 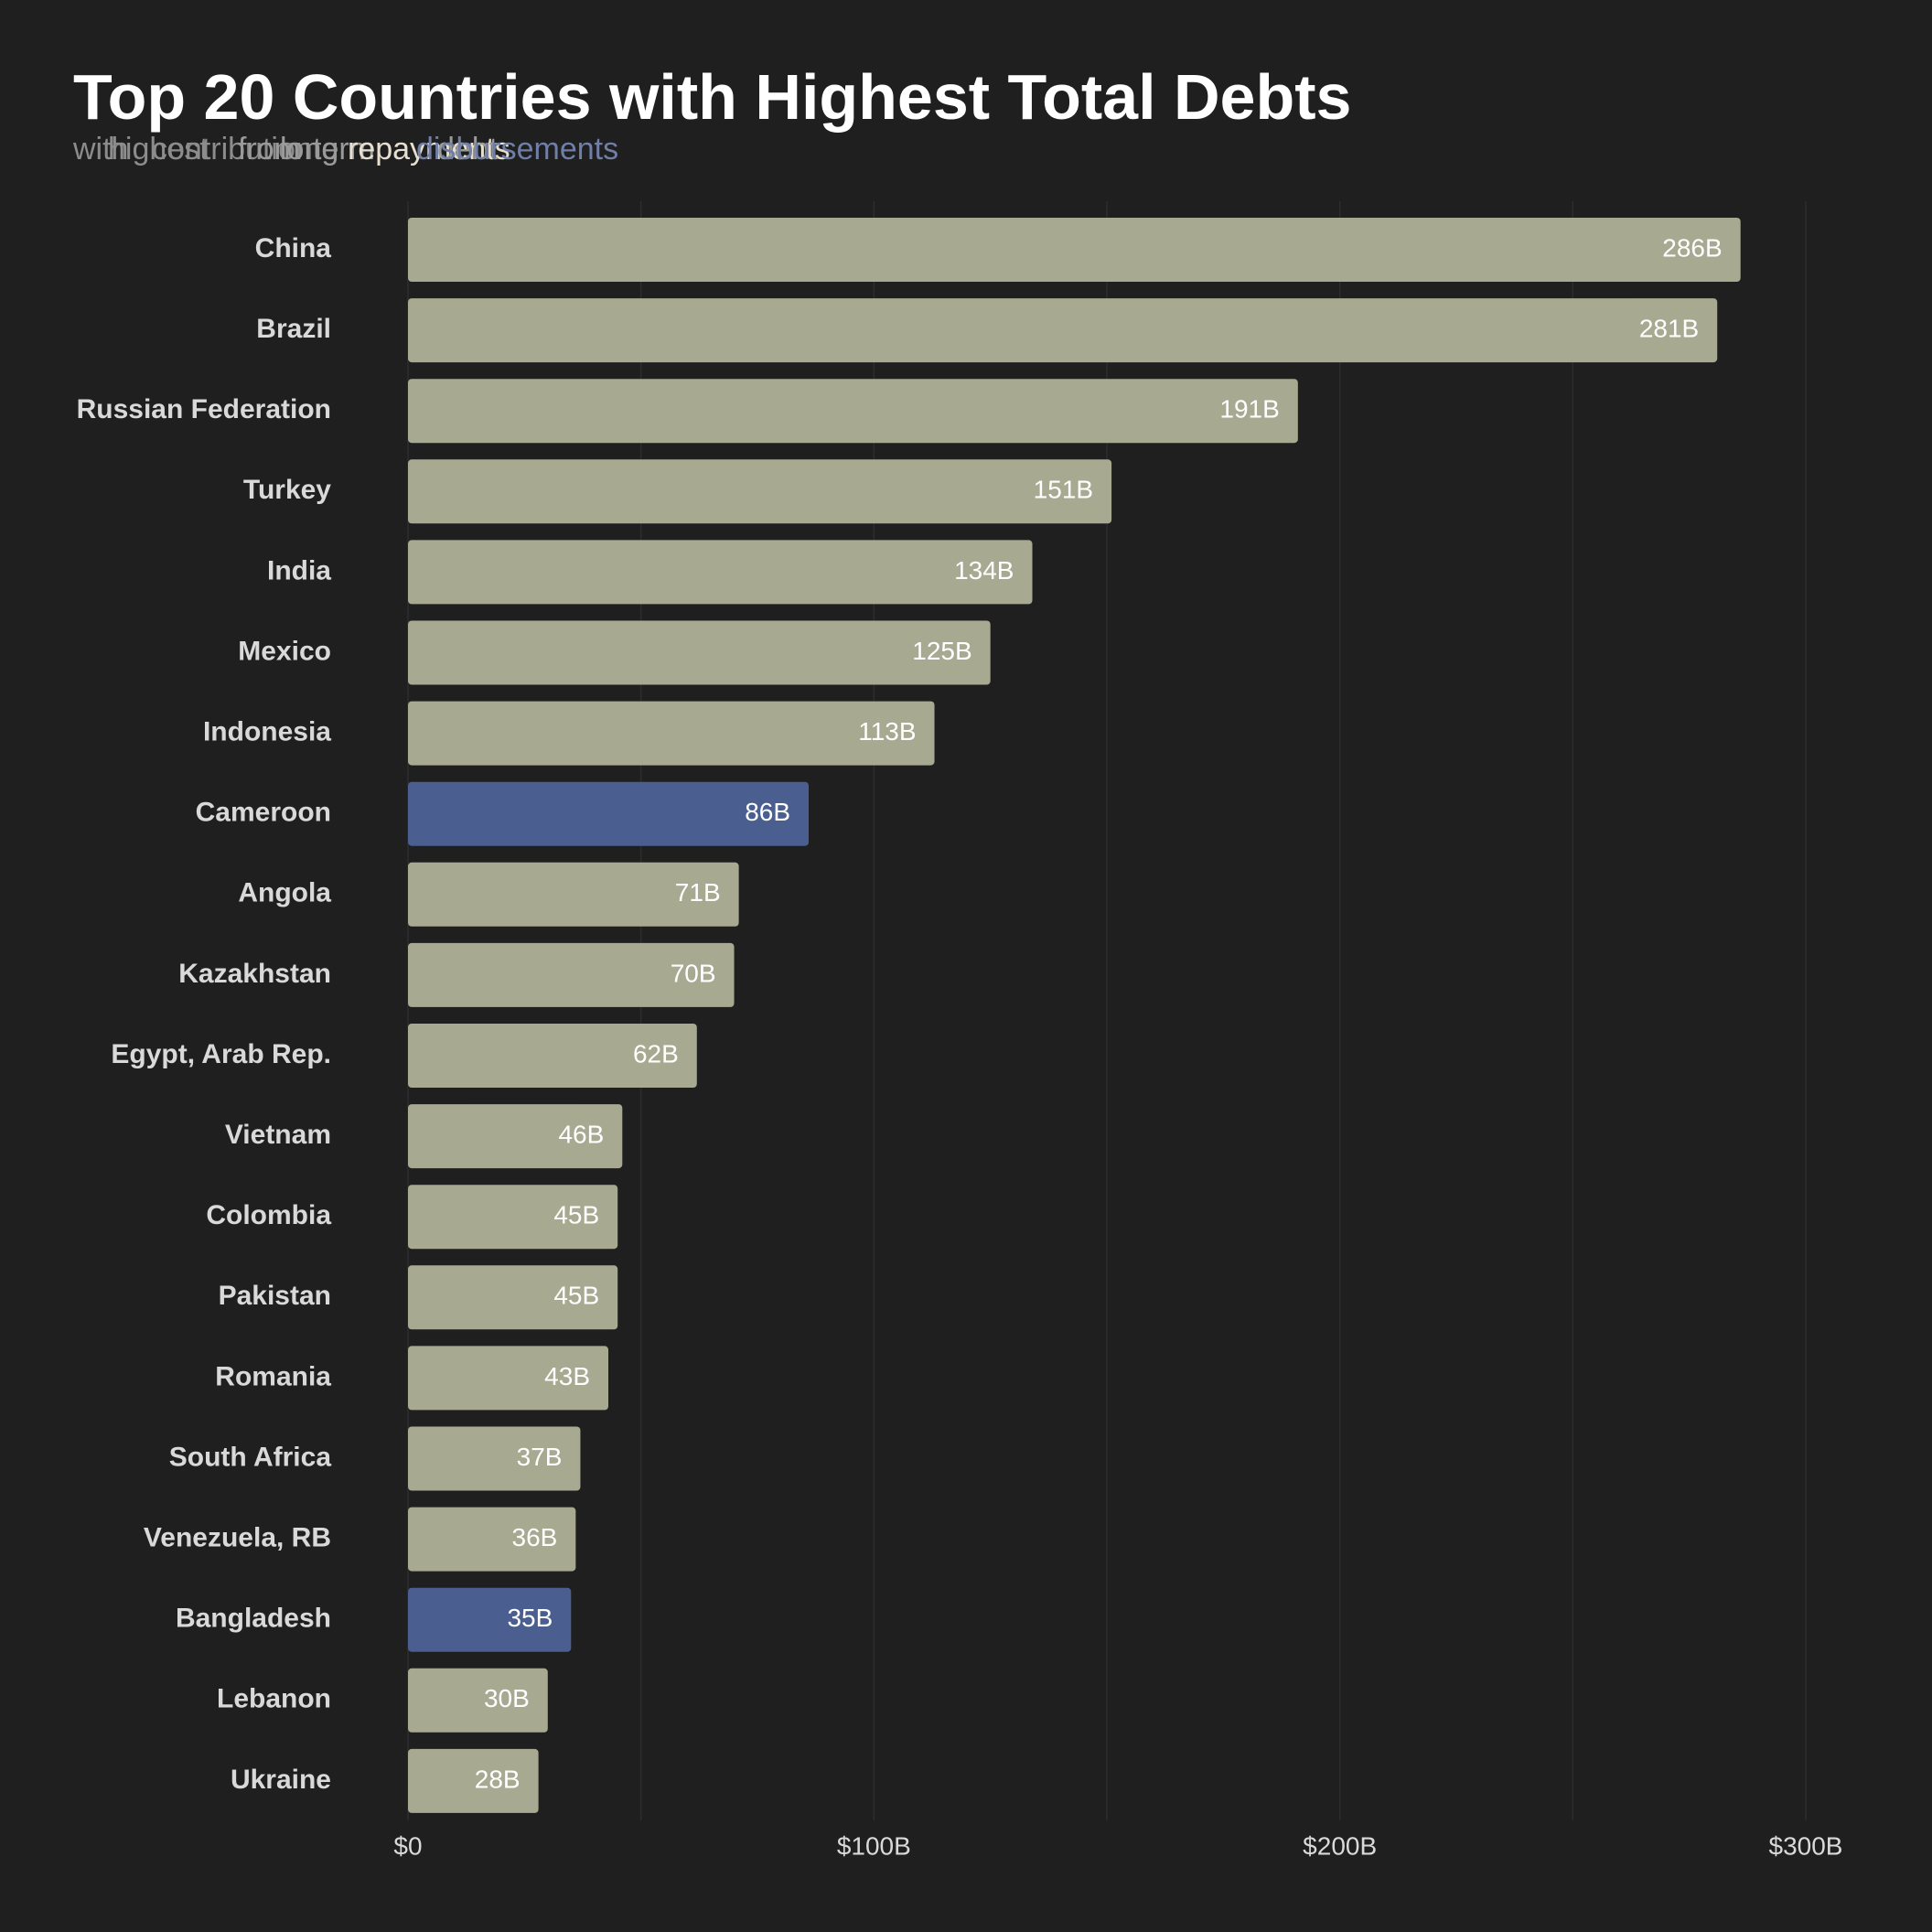 What do you see at coordinates (518, 149) in the screenshot?
I see `subtitle-fragment: disbursements` at bounding box center [518, 149].